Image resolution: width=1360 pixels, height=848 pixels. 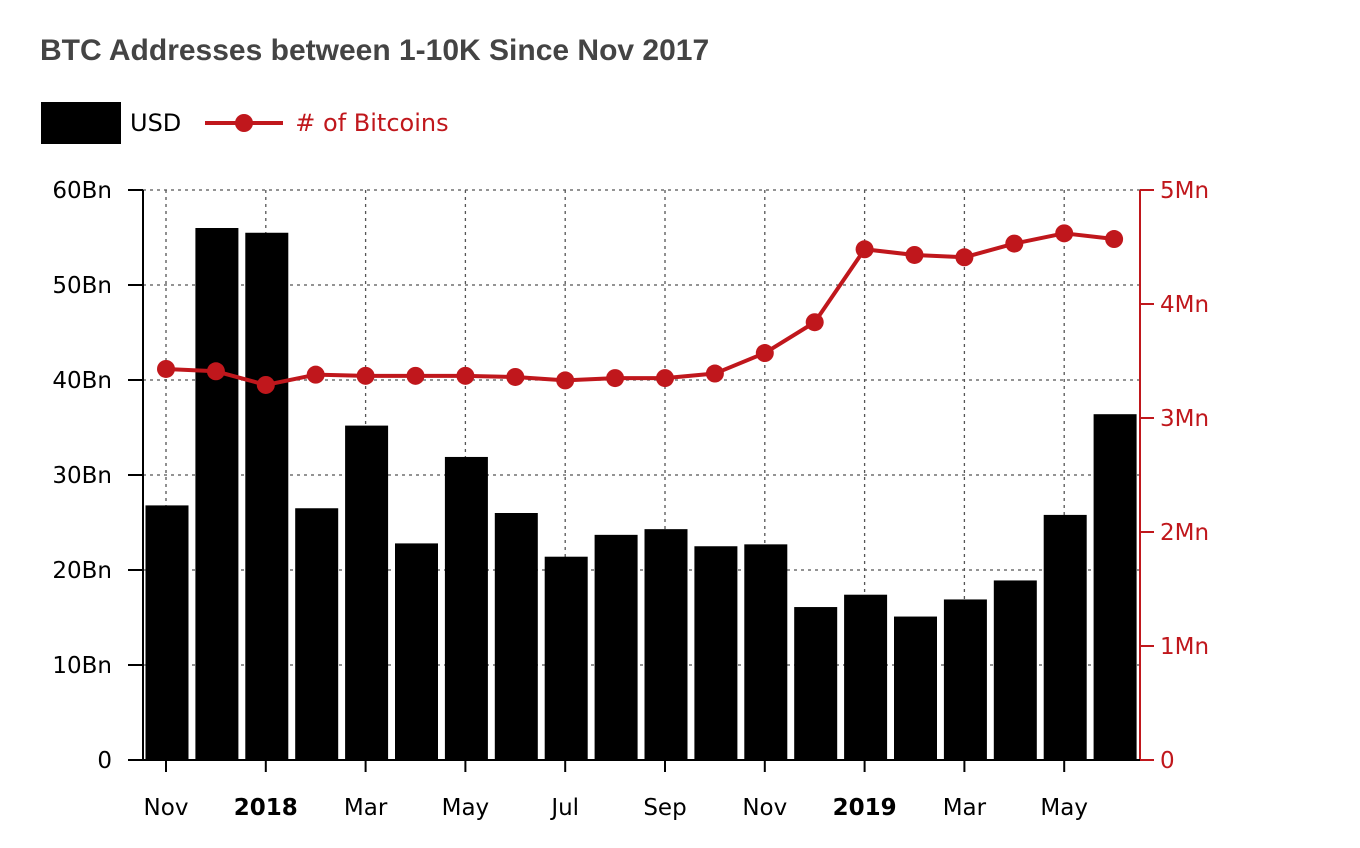 I want to click on y-left-tick-label: 30Bn, so click(x=82, y=476).